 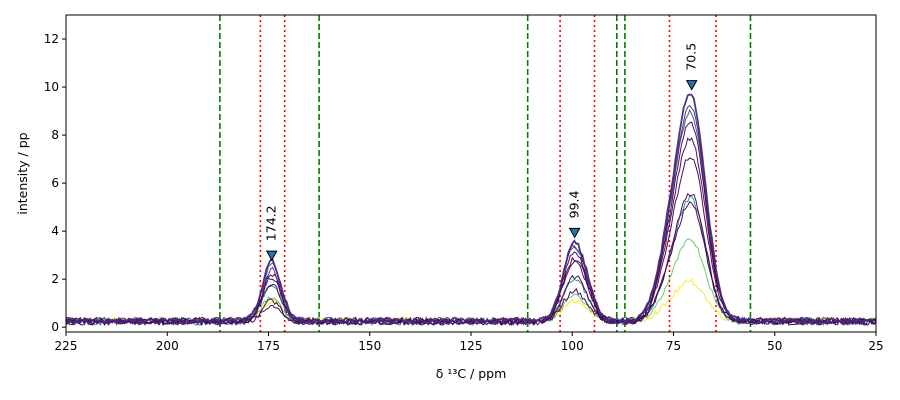 What do you see at coordinates (673, 346) in the screenshot?
I see `x-tick-label: 75` at bounding box center [673, 346].